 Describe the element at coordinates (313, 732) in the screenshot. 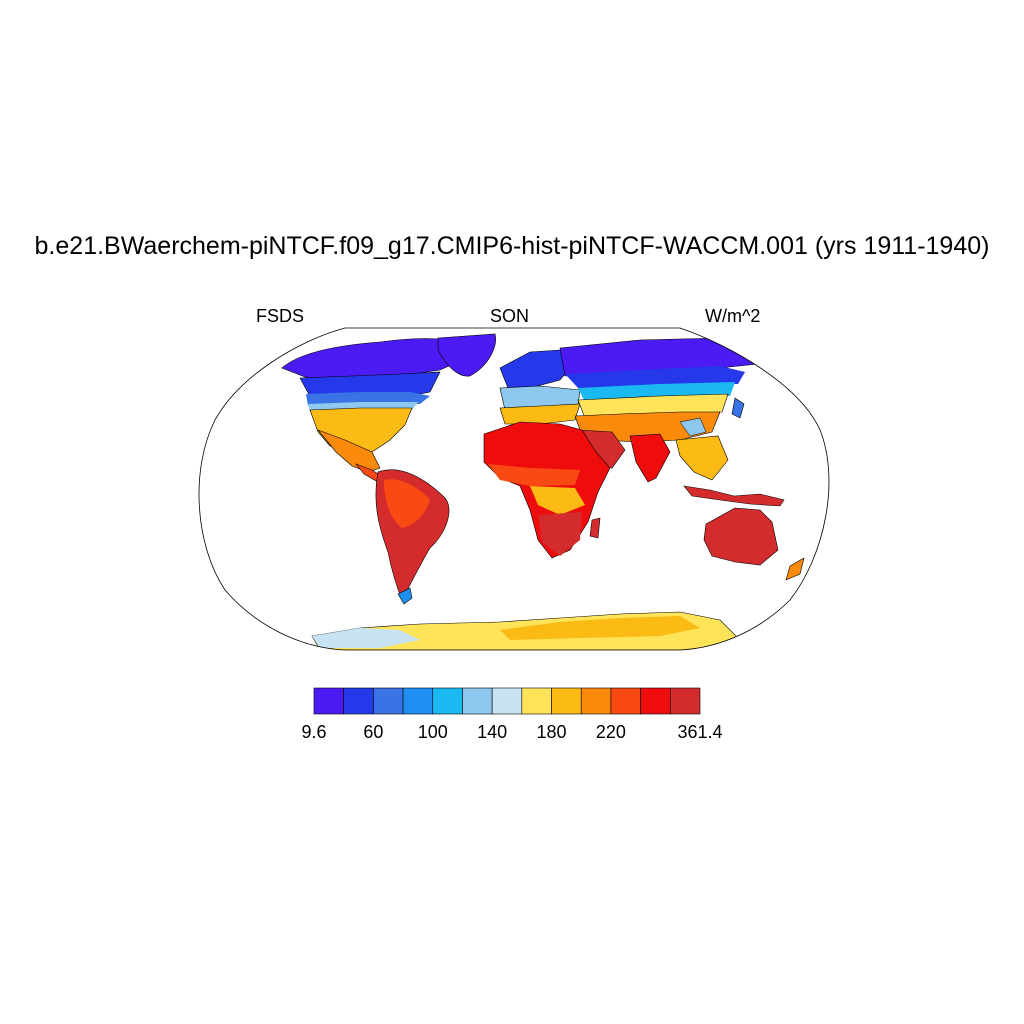

I see `colorbar-tick-label: 9.6` at that location.